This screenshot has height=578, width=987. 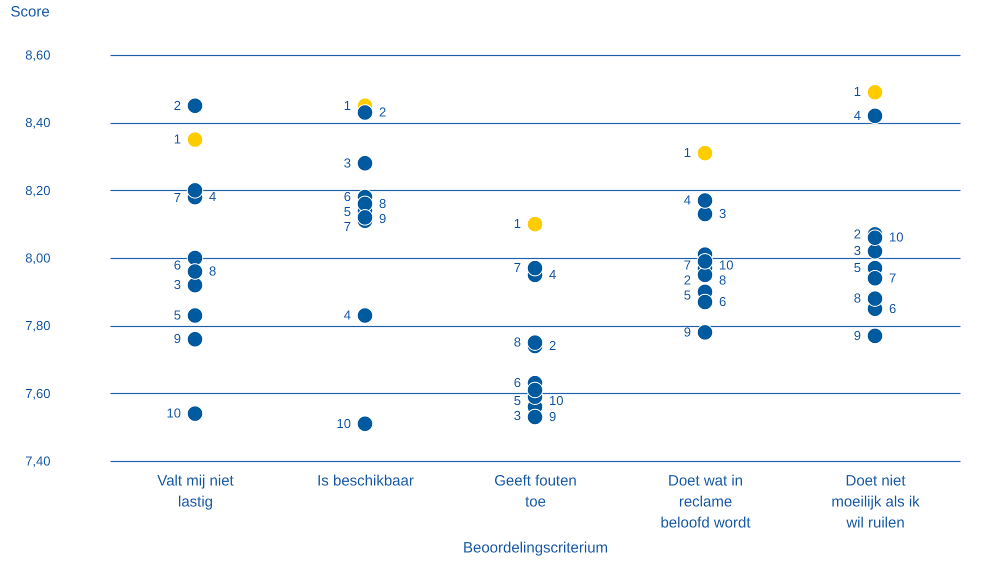 I want to click on y-tick-label: 7,40, so click(x=37, y=461).